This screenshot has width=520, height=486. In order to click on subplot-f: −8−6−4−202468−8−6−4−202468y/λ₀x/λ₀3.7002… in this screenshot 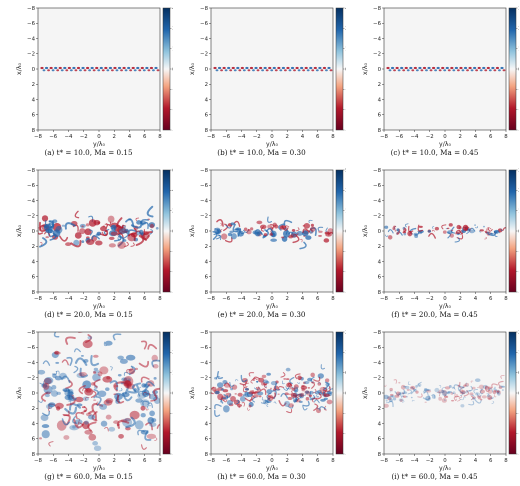, I will do `click(433, 243)`.